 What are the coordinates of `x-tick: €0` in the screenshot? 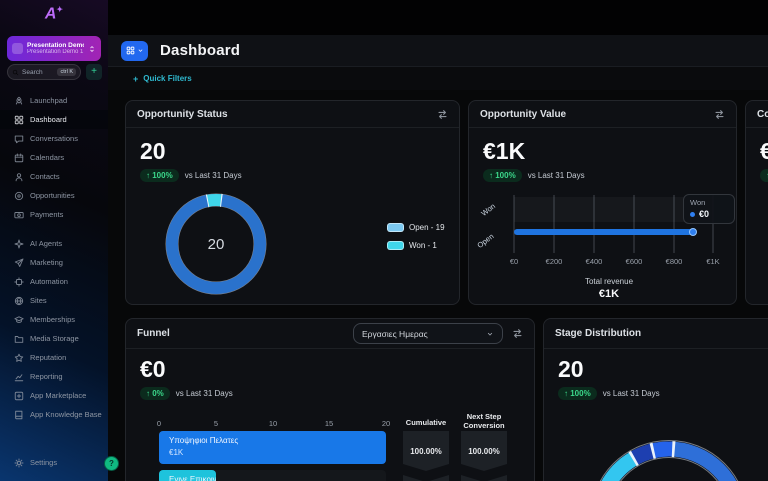 It's located at (514, 261).